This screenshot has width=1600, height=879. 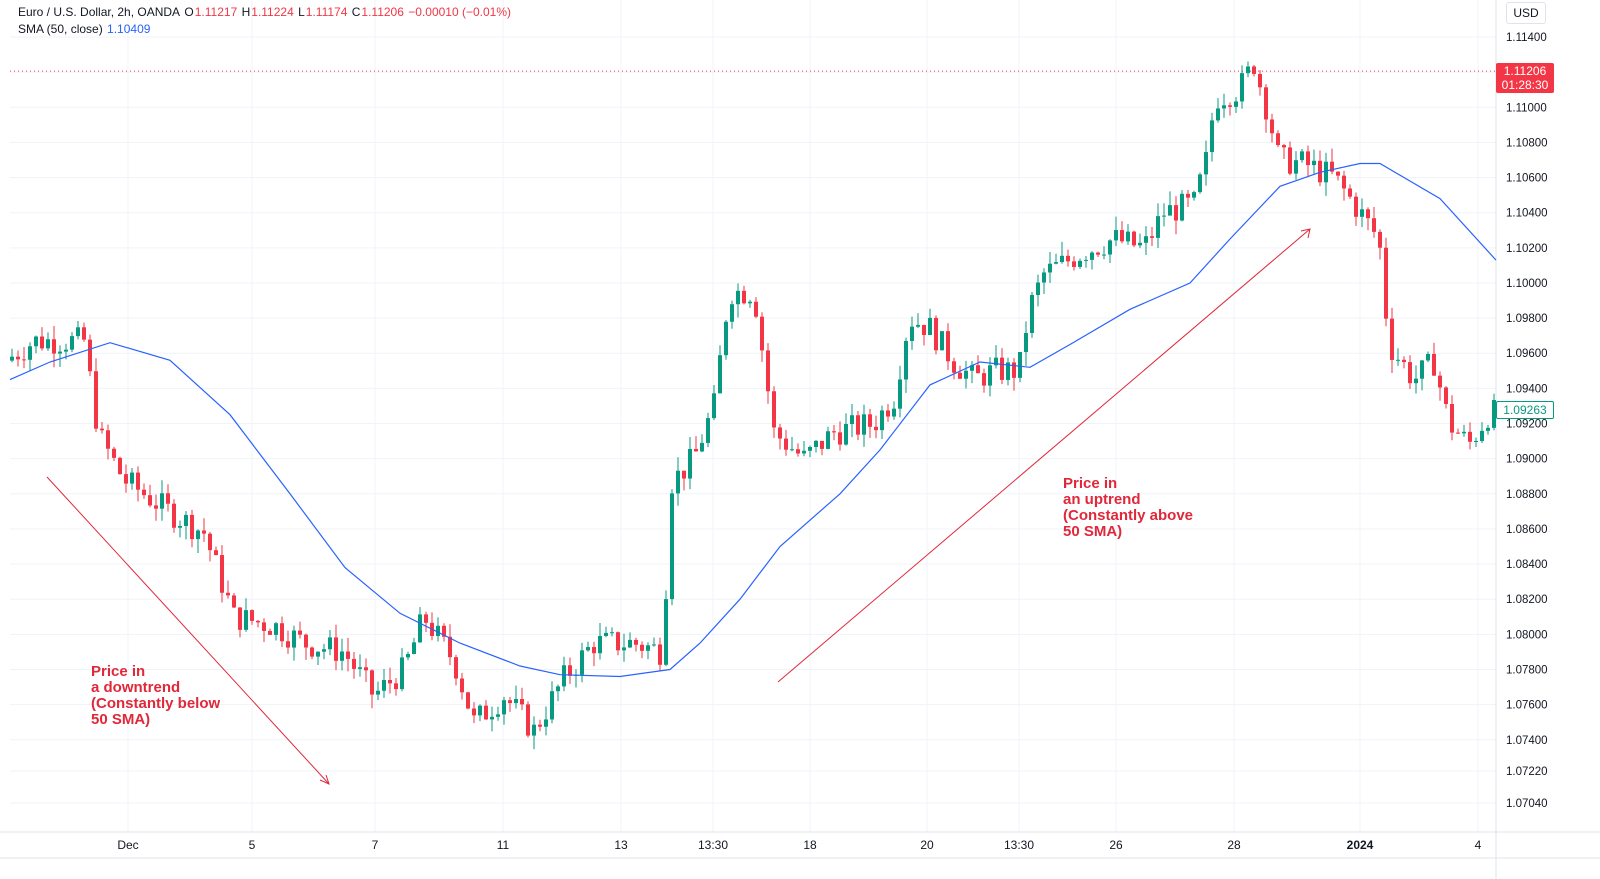 I want to click on y-tick-label: 1.09000, so click(x=1527, y=460).